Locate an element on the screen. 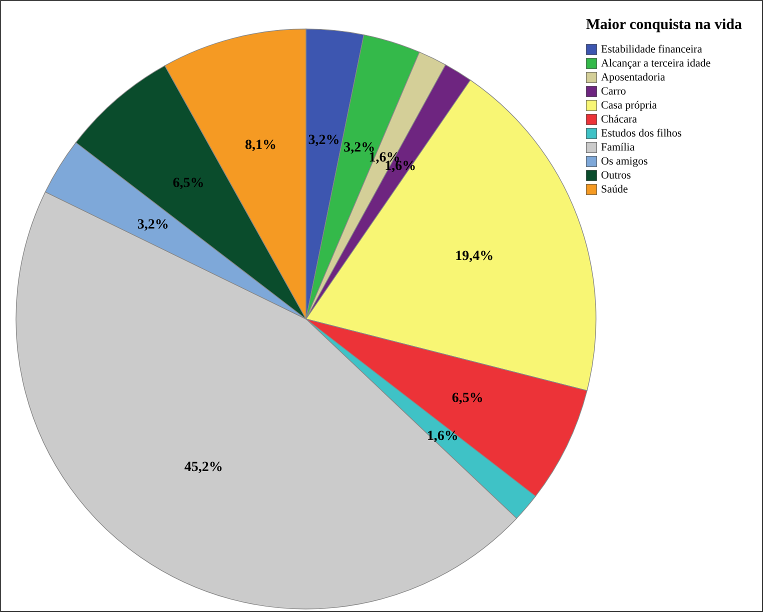  legend-label: Saúde is located at coordinates (614, 190).